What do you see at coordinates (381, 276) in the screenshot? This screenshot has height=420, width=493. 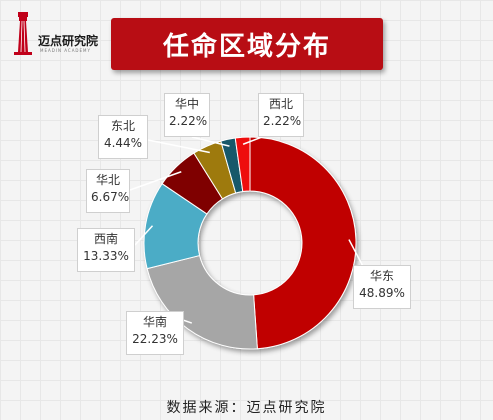 I see `category-label: 华东` at bounding box center [381, 276].